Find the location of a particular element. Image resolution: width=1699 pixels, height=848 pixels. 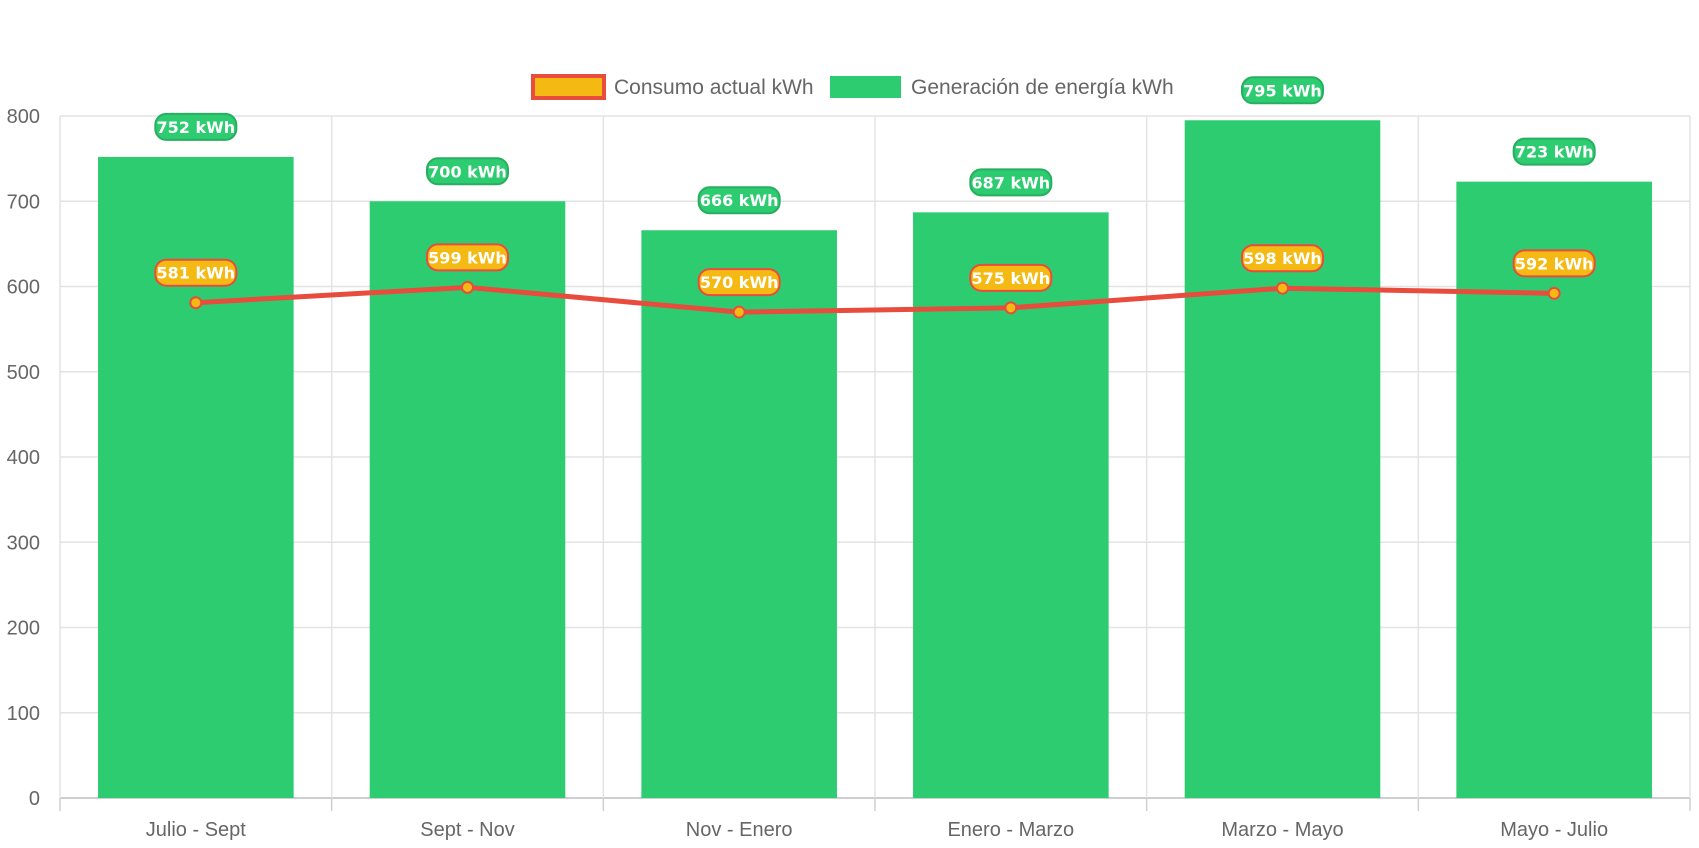

bar-data-label: 723 kWh is located at coordinates (1554, 151).